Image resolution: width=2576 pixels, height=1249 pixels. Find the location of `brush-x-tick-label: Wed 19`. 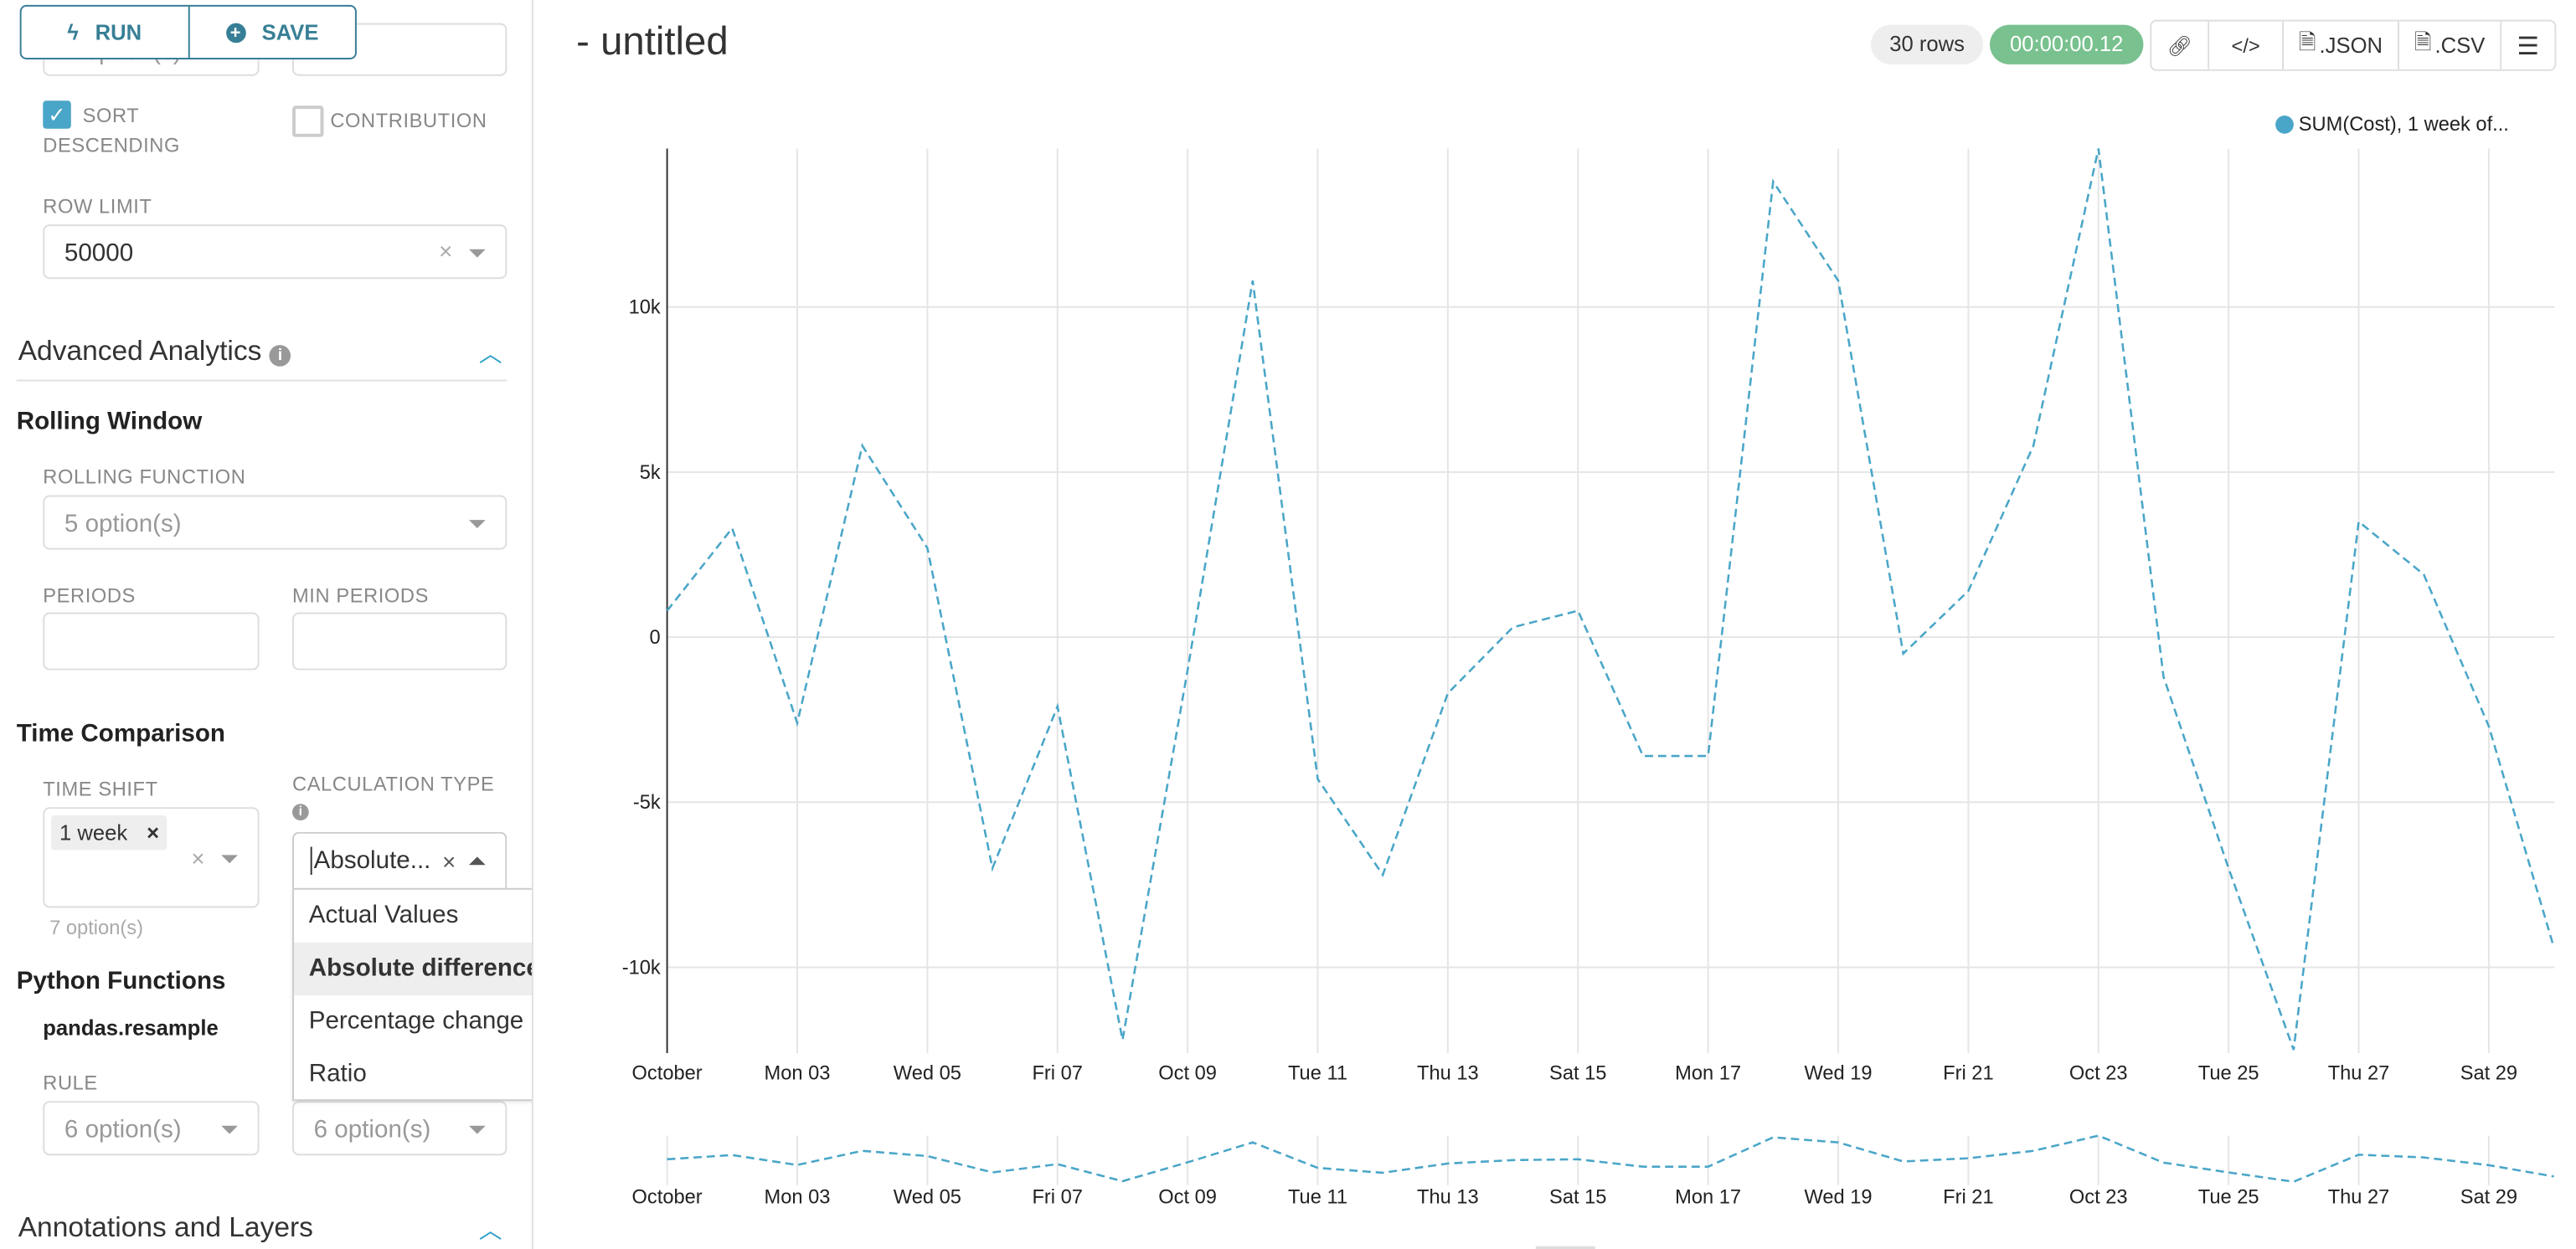

brush-x-tick-label: Wed 19 is located at coordinates (1838, 1197).